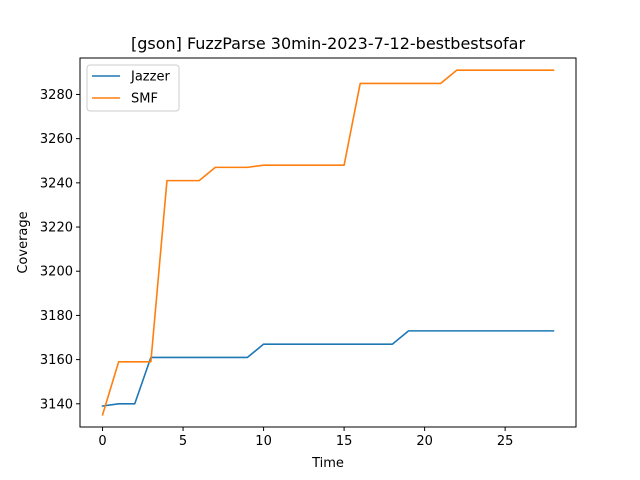  What do you see at coordinates (505, 441) in the screenshot?
I see `x-tick-label: 25` at bounding box center [505, 441].